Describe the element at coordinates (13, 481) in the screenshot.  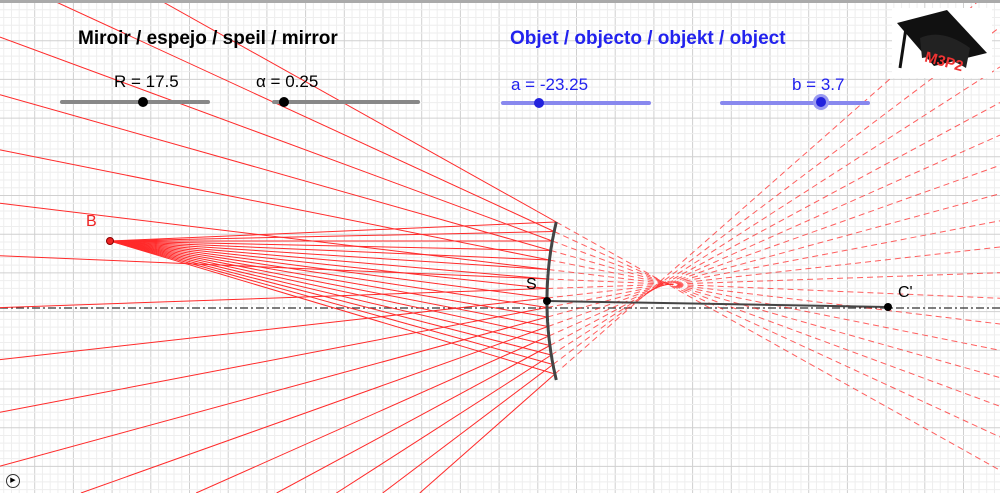
I see `play-icon: ▶` at that location.